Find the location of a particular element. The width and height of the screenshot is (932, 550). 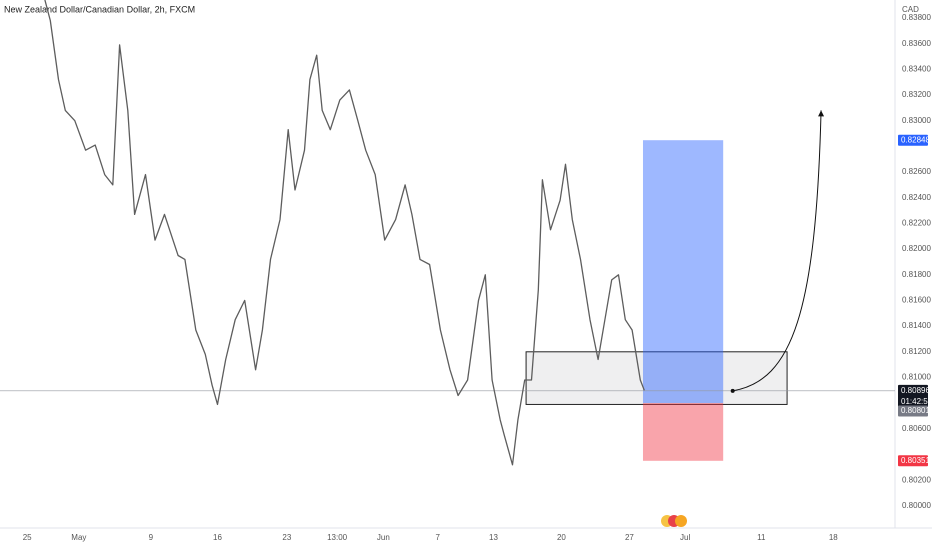

flag-icon is located at coordinates (681, 521).